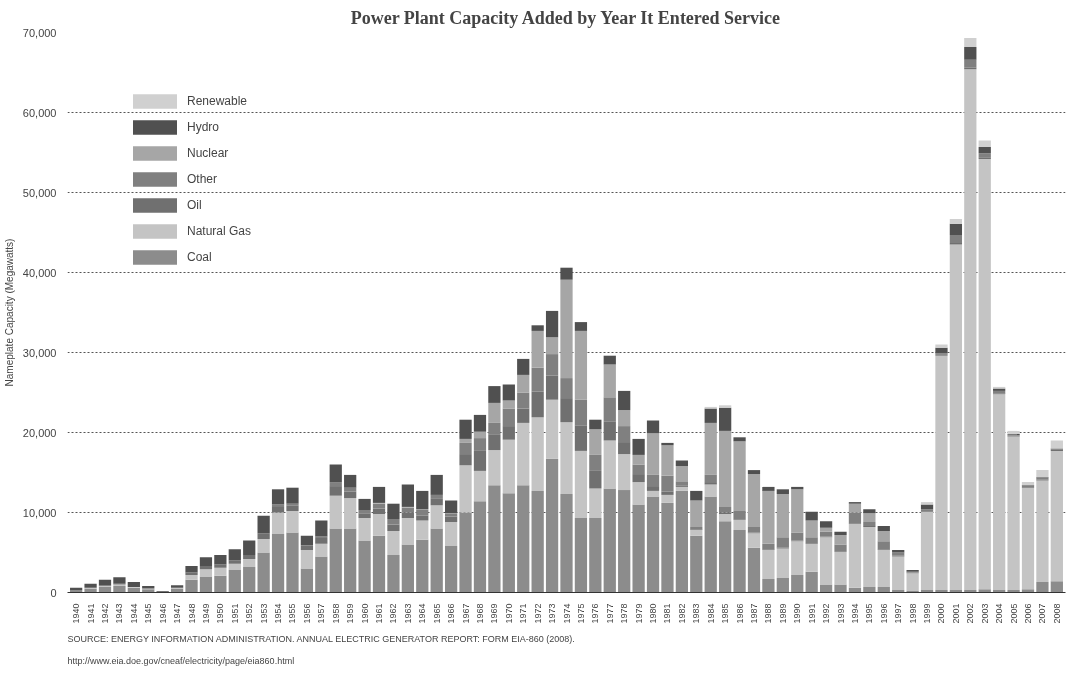 The image size is (1076, 679). I want to click on y-tick-label: 0, so click(53, 592).